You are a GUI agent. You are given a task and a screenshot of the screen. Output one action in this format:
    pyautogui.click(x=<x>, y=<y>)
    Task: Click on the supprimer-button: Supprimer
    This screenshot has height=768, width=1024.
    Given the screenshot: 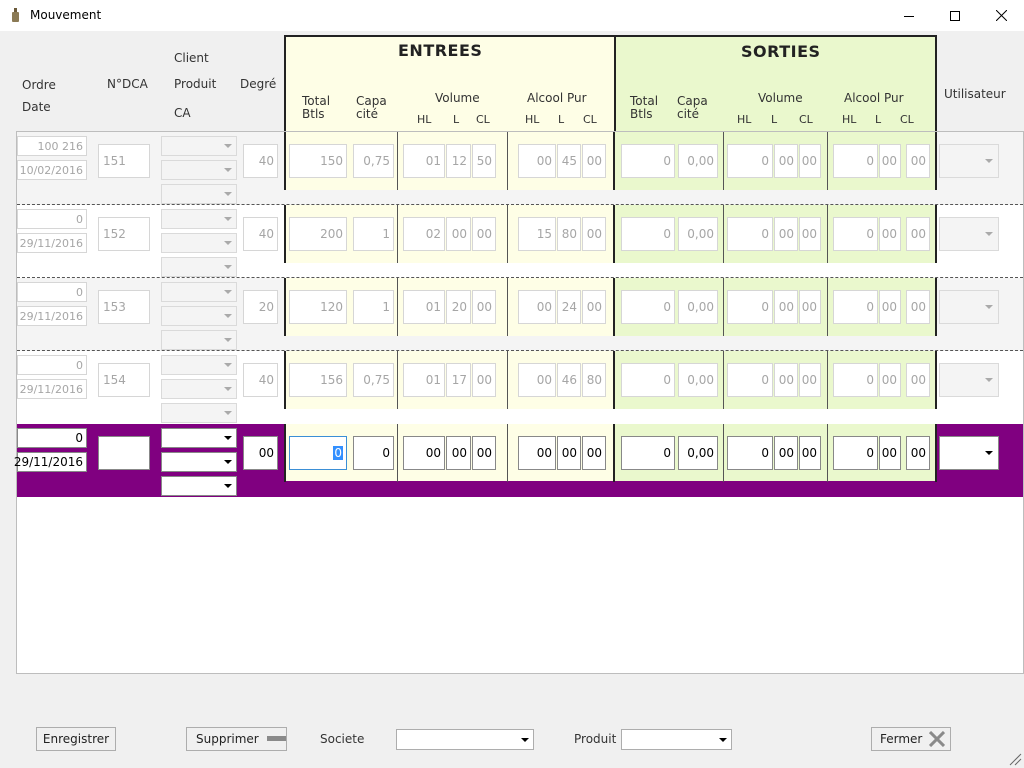 What is the action you would take?
    pyautogui.click(x=236, y=739)
    